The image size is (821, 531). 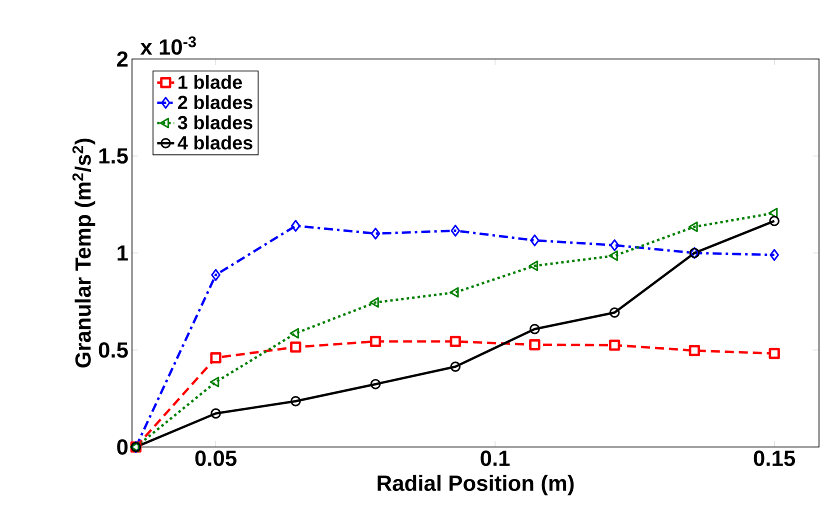 What do you see at coordinates (84, 253) in the screenshot?
I see `y-axis-title: Granular Temp (m$^{2}$/s$^{2}$)` at bounding box center [84, 253].